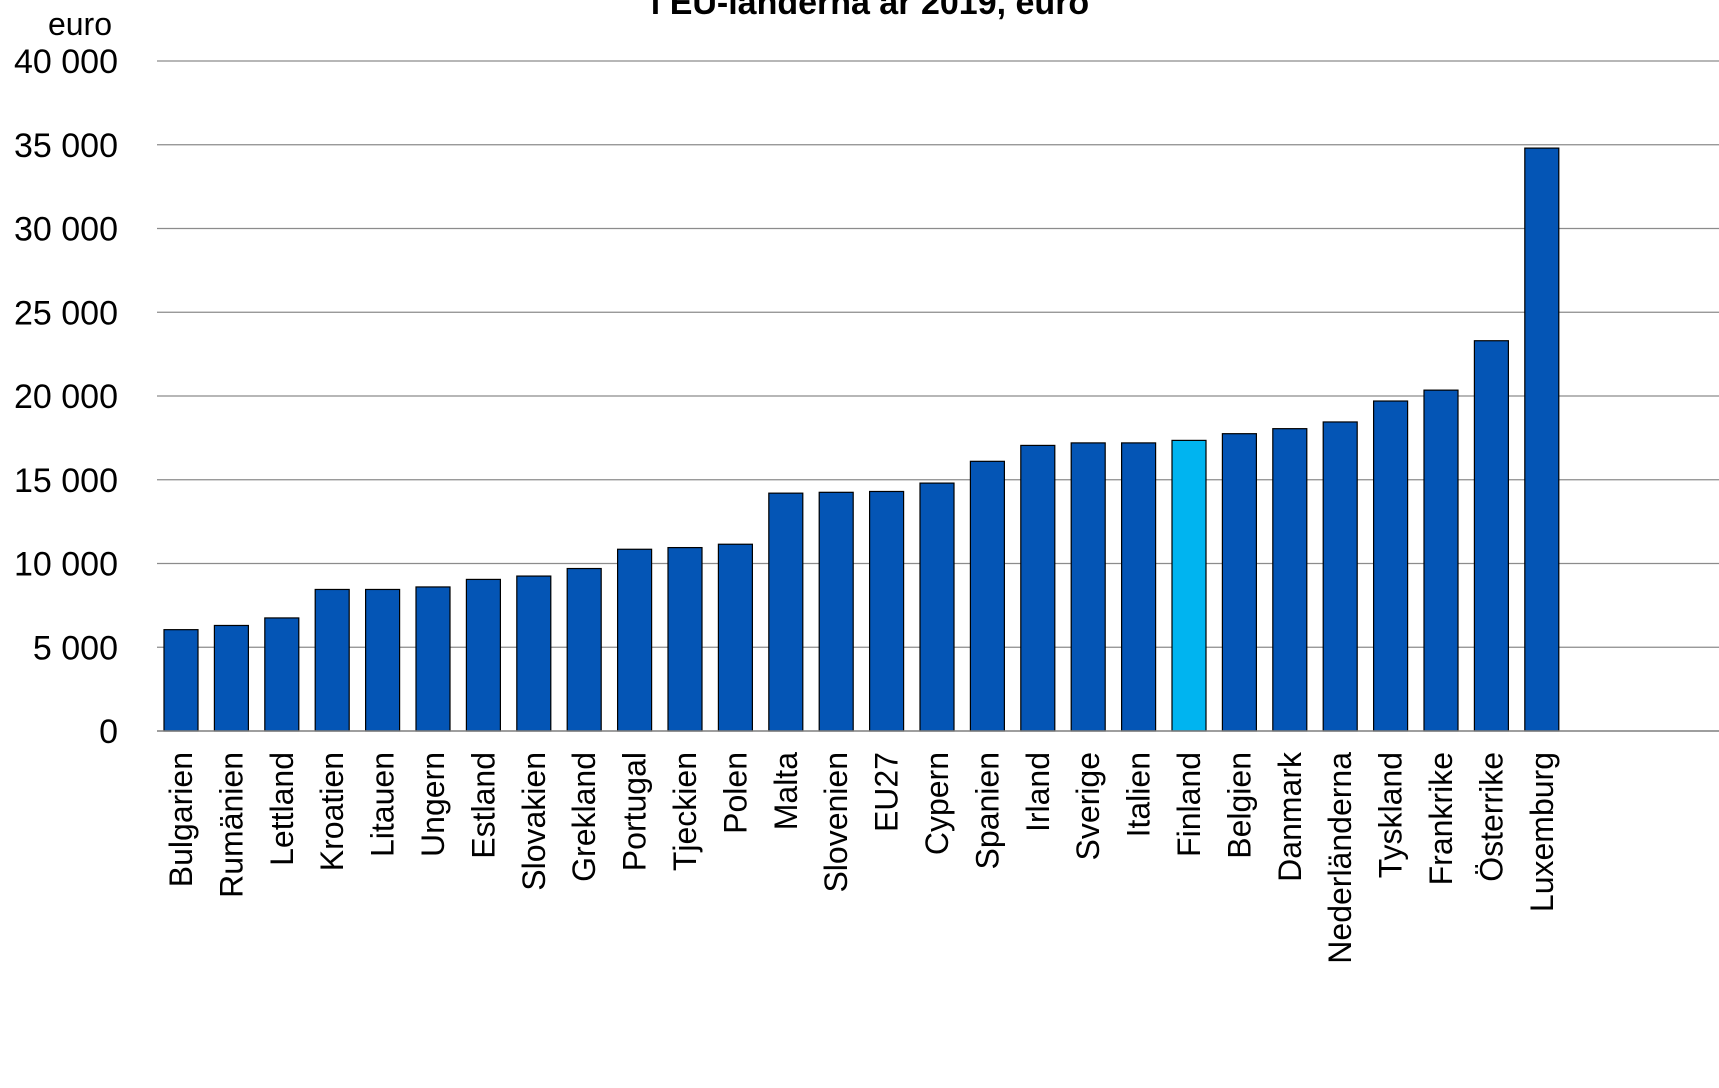  Describe the element at coordinates (66, 230) in the screenshot. I see `y-tick-label: 30 000` at that location.